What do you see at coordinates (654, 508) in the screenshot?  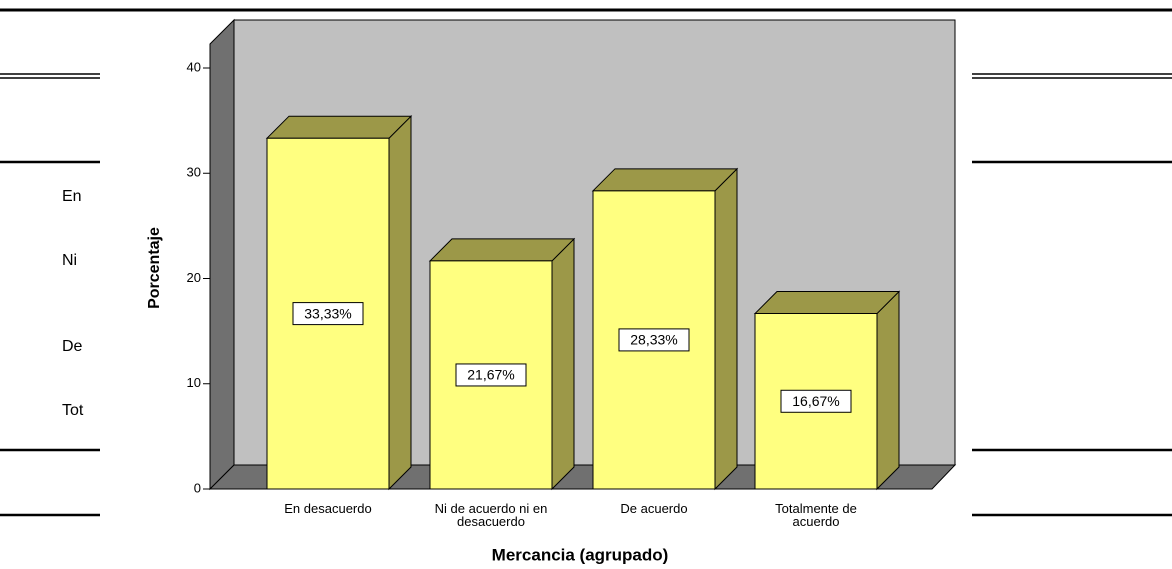 I see `x-tick-label: De acuerdo` at bounding box center [654, 508].